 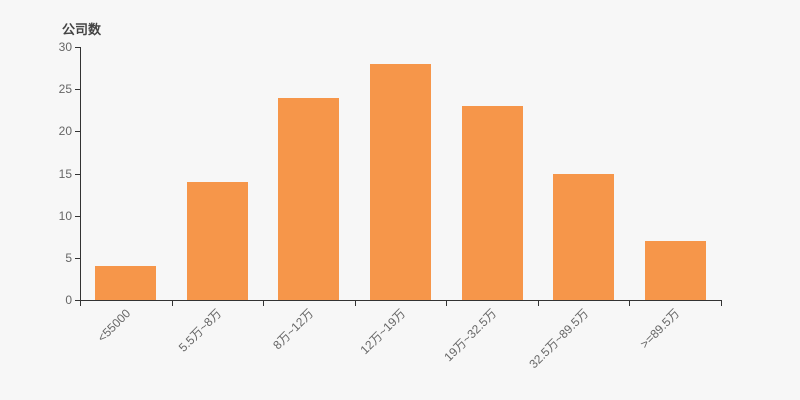 I want to click on x-tick-label: 12万~19万, so click(x=382, y=332).